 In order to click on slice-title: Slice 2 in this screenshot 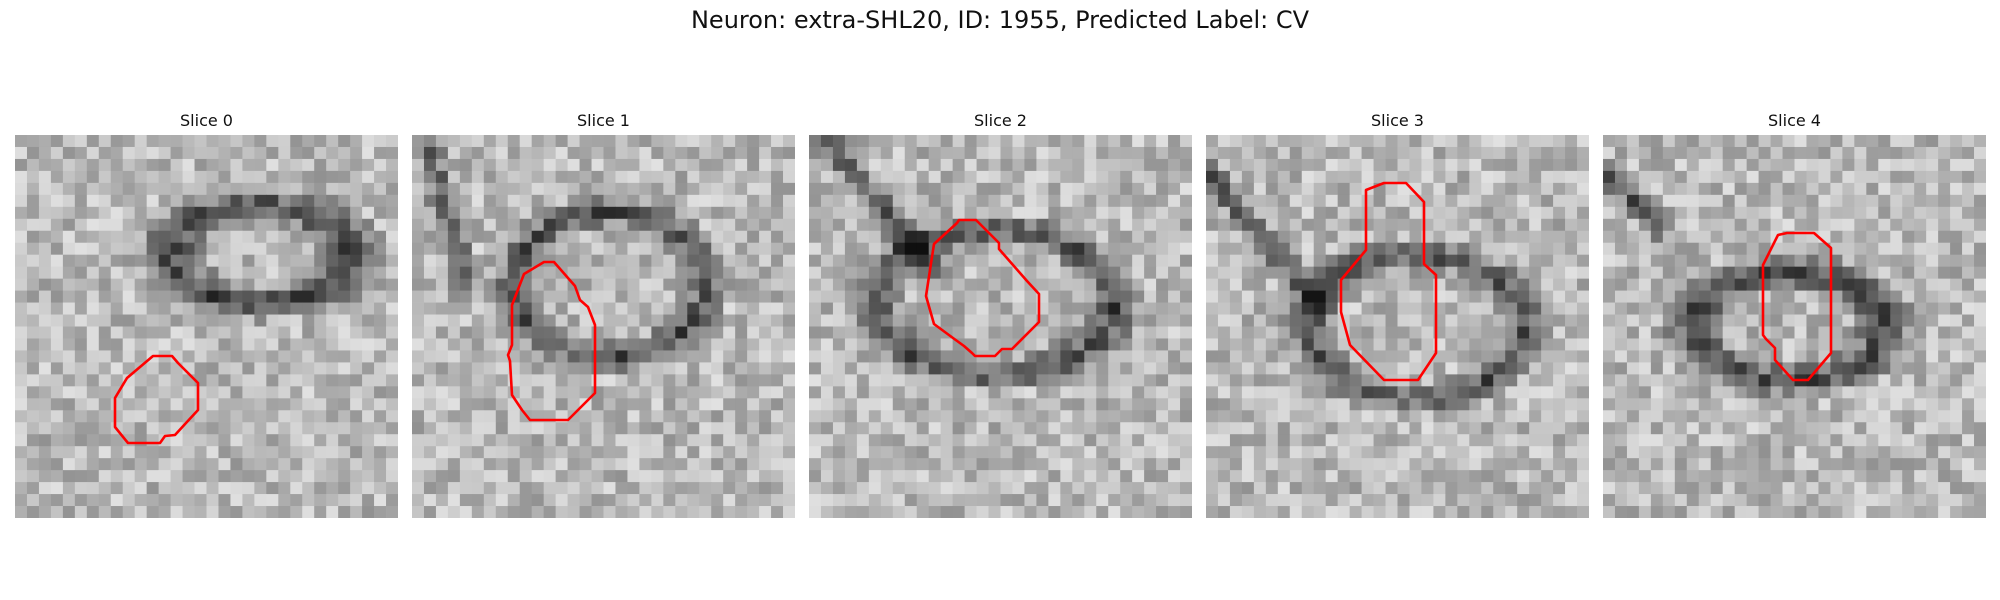, I will do `click(1000, 120)`.